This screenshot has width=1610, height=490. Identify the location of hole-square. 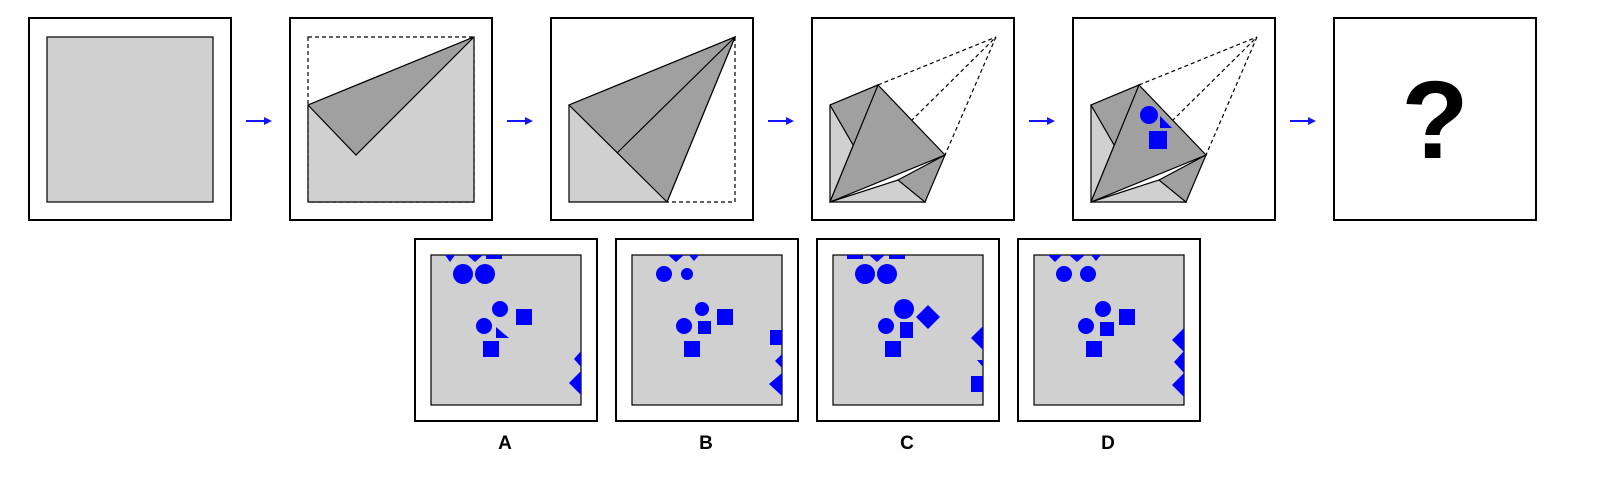
(1158, 140).